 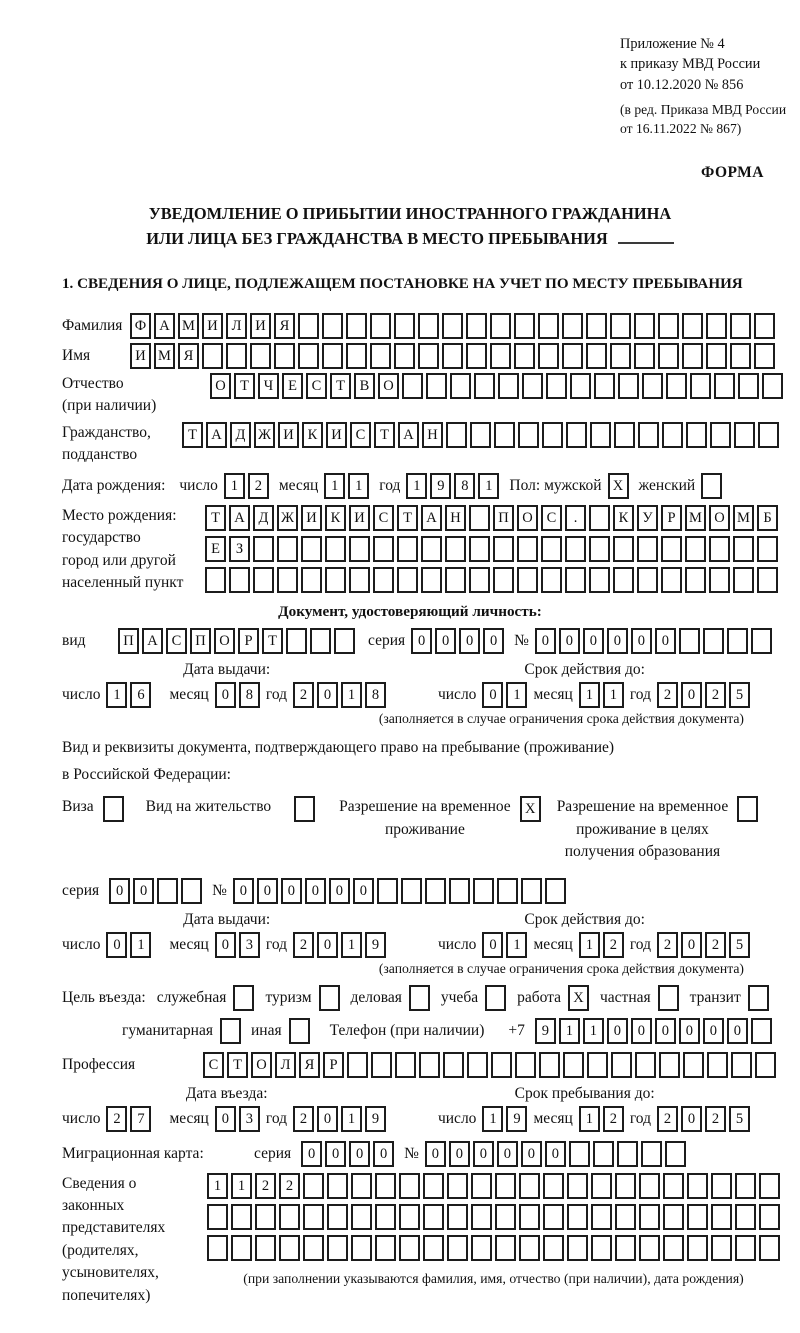 What do you see at coordinates (647, 517) in the screenshot?
I see `char-box: У` at bounding box center [647, 517].